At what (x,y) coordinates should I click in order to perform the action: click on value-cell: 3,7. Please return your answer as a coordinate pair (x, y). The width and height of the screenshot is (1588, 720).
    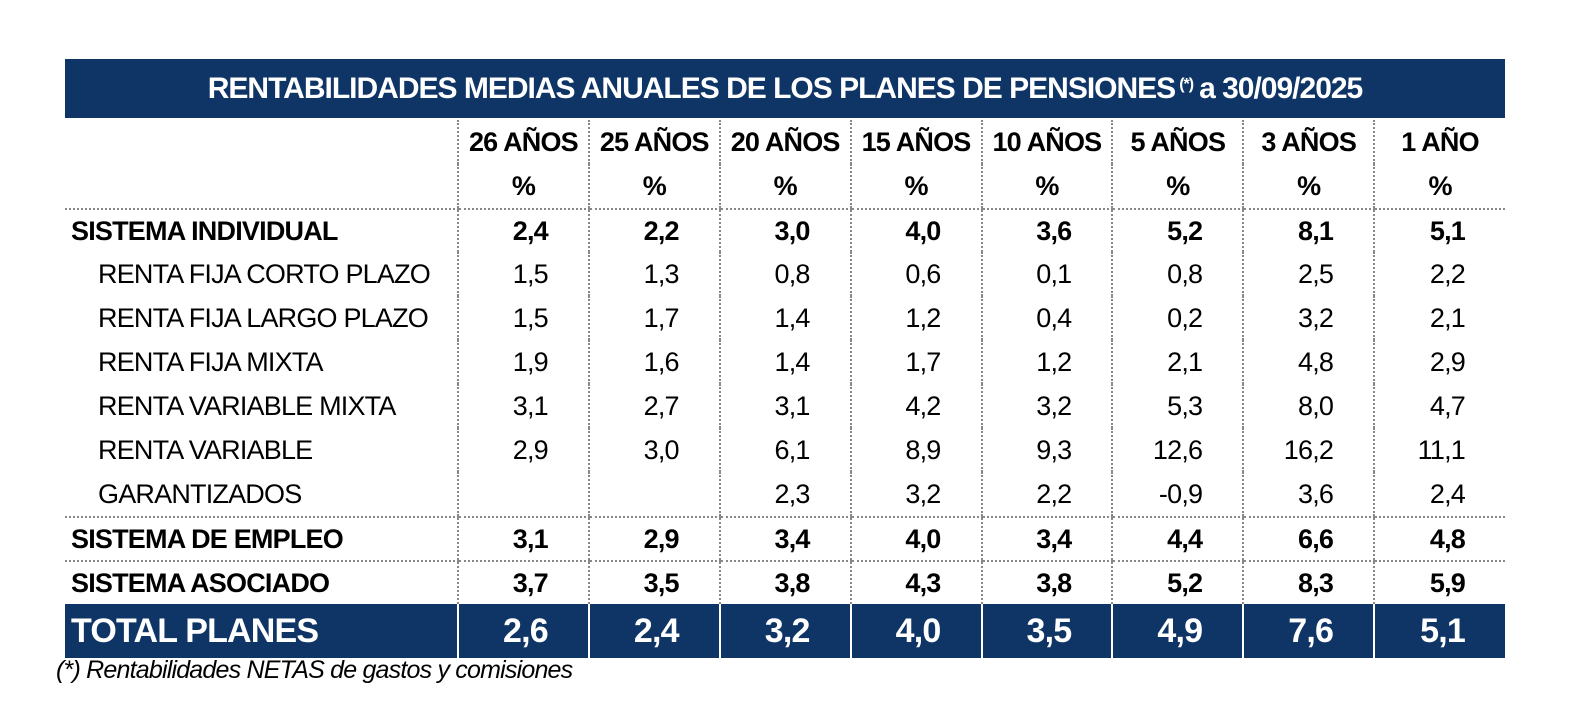
    Looking at the image, I should click on (523, 582).